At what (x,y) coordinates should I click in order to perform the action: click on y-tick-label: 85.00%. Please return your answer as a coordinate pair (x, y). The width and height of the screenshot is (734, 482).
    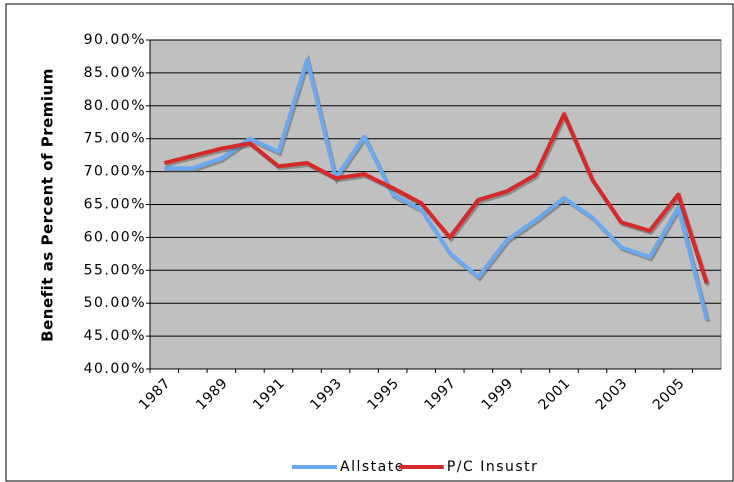
    Looking at the image, I should click on (115, 73).